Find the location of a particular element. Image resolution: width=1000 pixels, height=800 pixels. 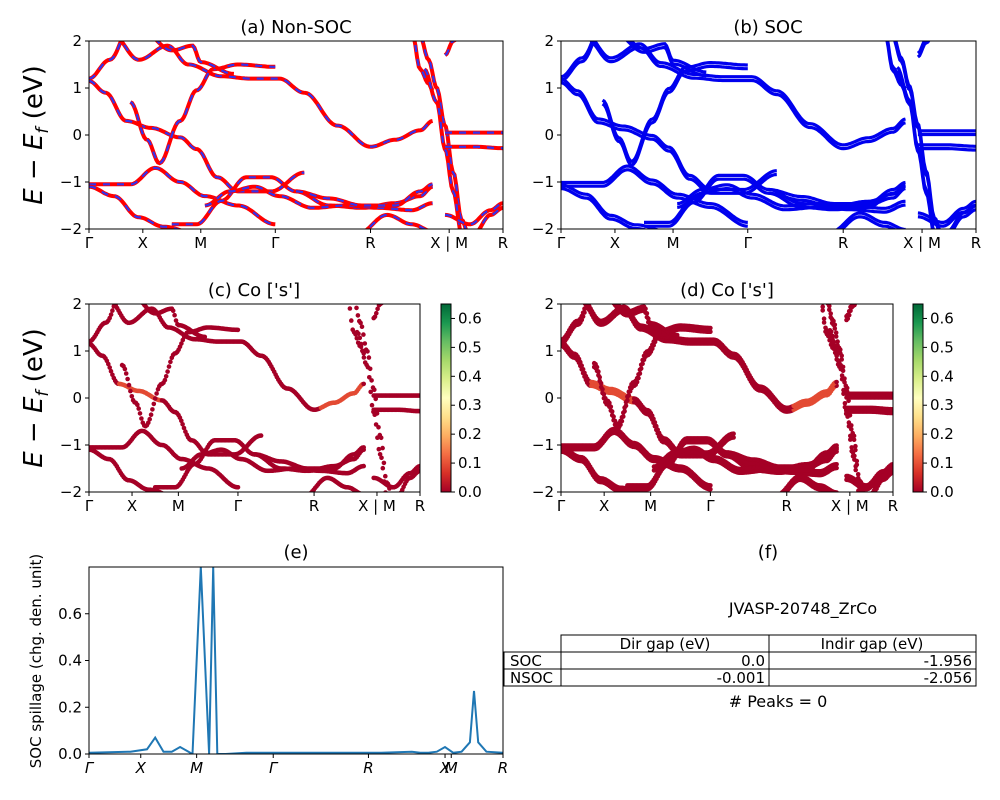

xtick-label: X | M is located at coordinates (922, 243).